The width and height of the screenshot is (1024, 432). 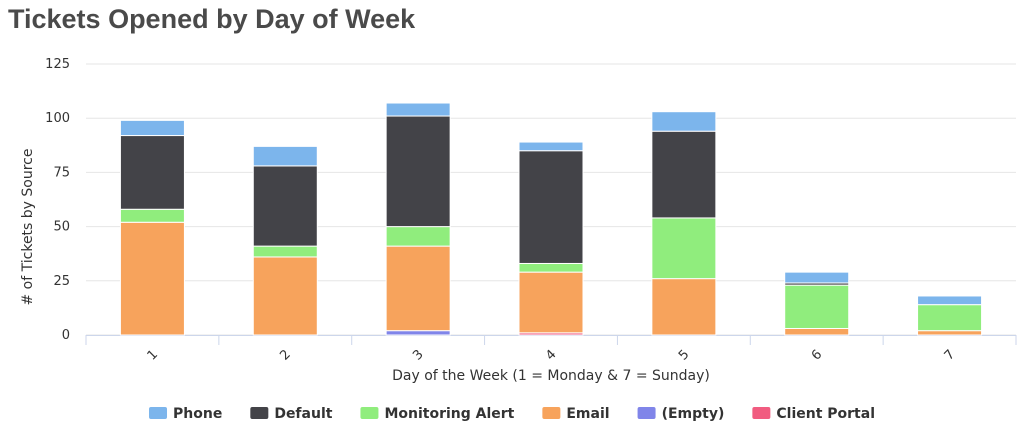 What do you see at coordinates (57, 200) in the screenshot?
I see `y-axis-ticks: 0 25 50 75 100 125` at bounding box center [57, 200].